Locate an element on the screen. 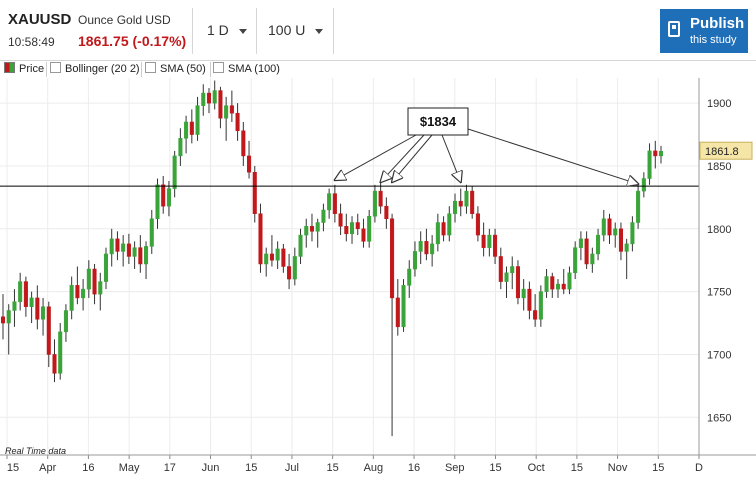 The image size is (756, 483). units-dropdown: 100 U is located at coordinates (296, 30).